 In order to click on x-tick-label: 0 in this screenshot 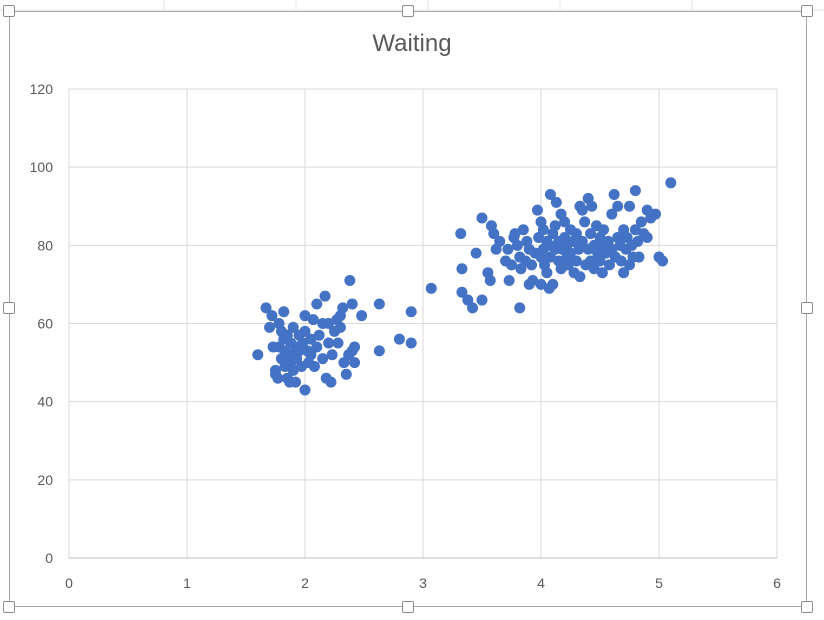, I will do `click(69, 583)`.